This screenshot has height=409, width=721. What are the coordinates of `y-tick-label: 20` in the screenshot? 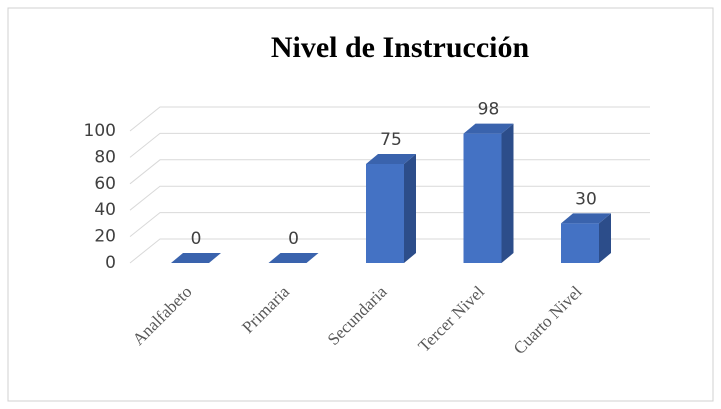 It's located at (105, 237).